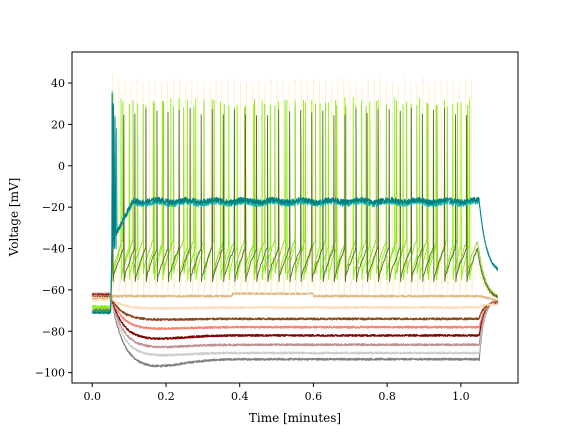 The height and width of the screenshot is (437, 576). Describe the element at coordinates (14, 218) in the screenshot. I see `y-axis-label: Voltage [mV]` at that location.